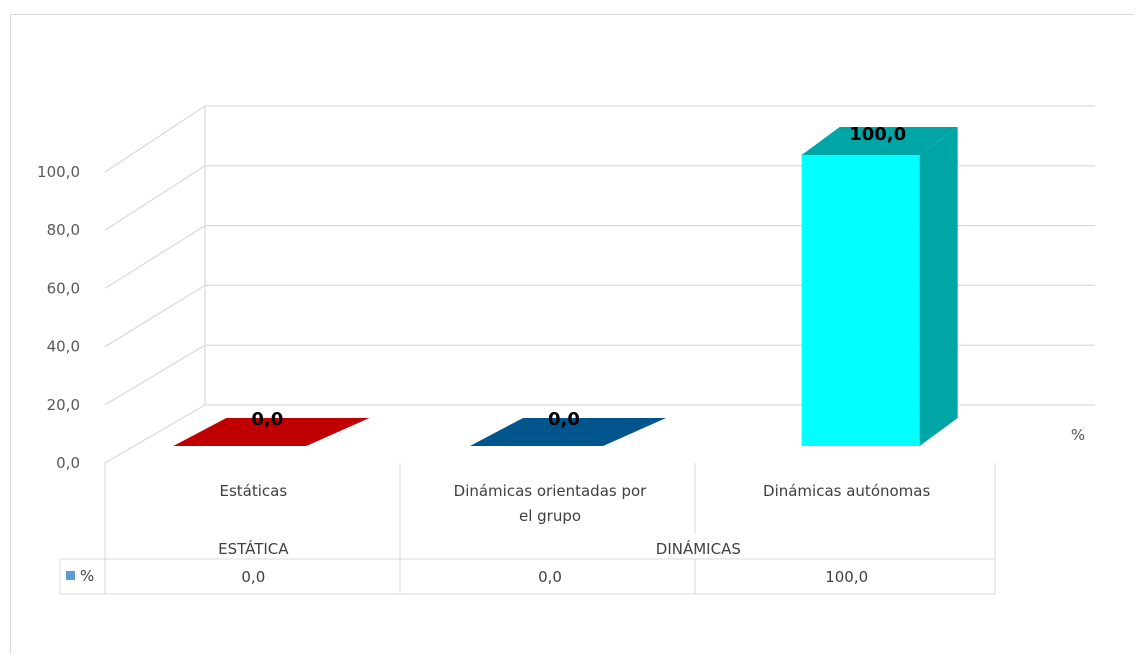 The width and height of the screenshot is (1137, 660). Describe the element at coordinates (846, 577) in the screenshot. I see `table-value: 100,0` at that location.